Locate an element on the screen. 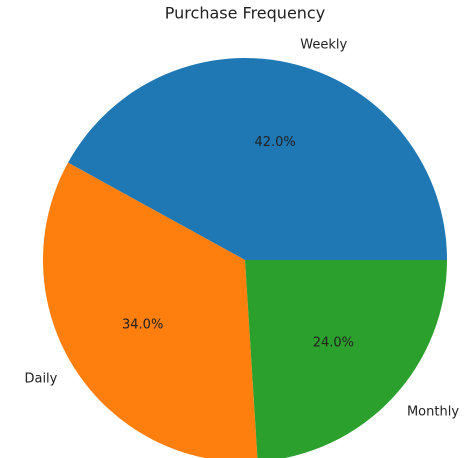 Image resolution: width=476 pixels, height=458 pixels. slice-label: Monthly is located at coordinates (433, 412).